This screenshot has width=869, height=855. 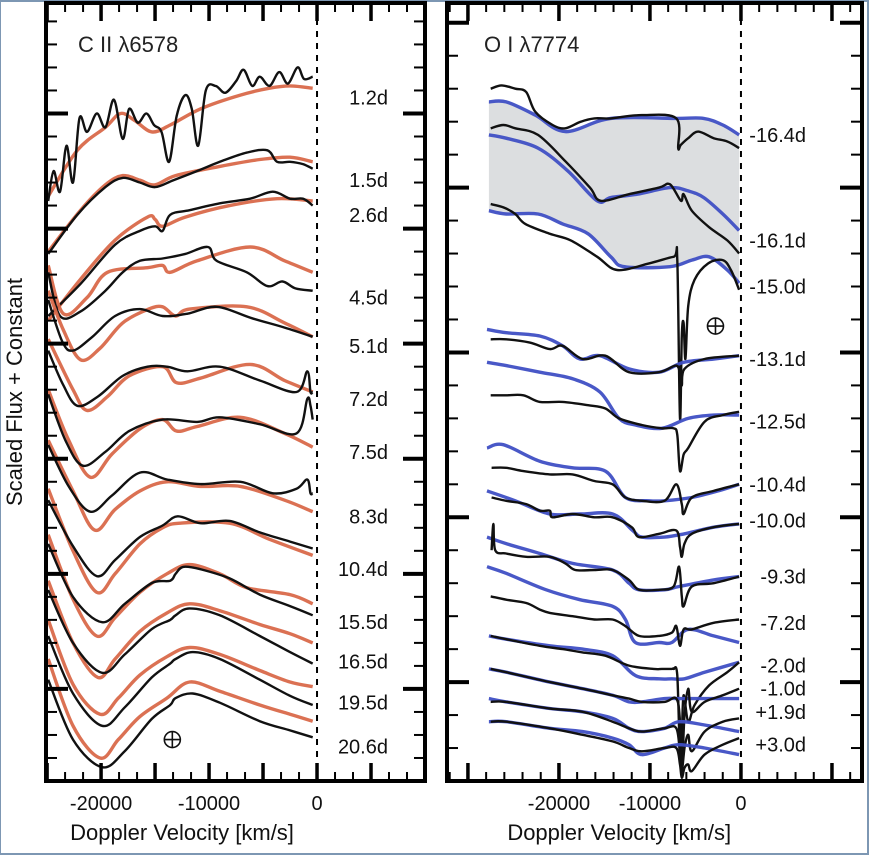 I want to click on spectrum-5.1d, so click(x=180, y=326).